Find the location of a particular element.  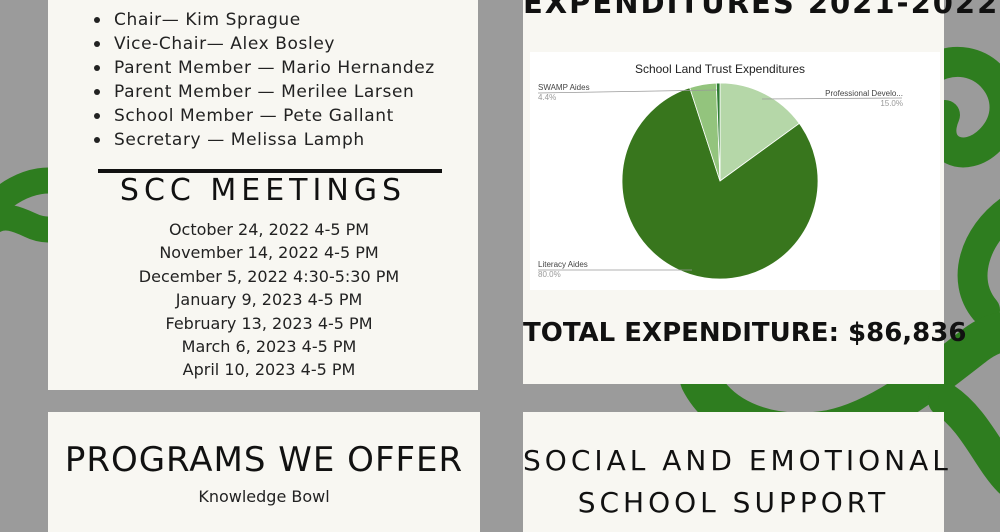

slice-value-professional: 15.0% is located at coordinates (891, 103).